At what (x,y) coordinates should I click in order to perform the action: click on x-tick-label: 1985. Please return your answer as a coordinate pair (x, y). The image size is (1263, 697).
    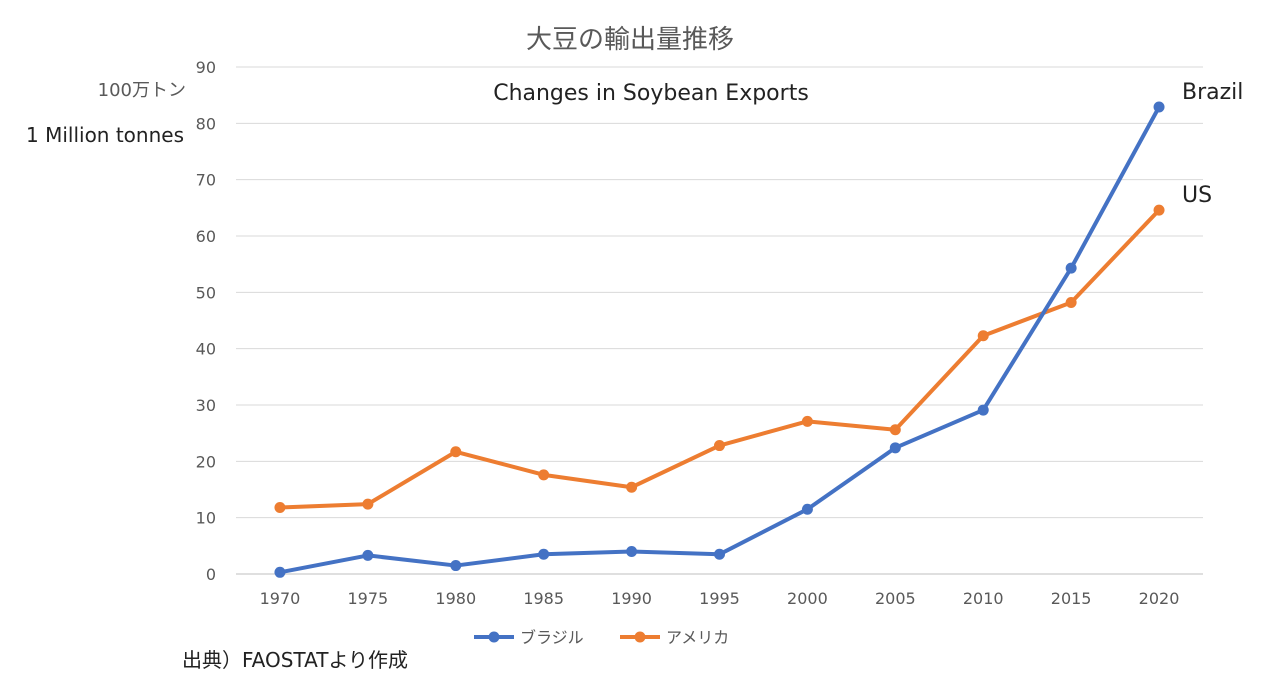
    Looking at the image, I should click on (543, 598).